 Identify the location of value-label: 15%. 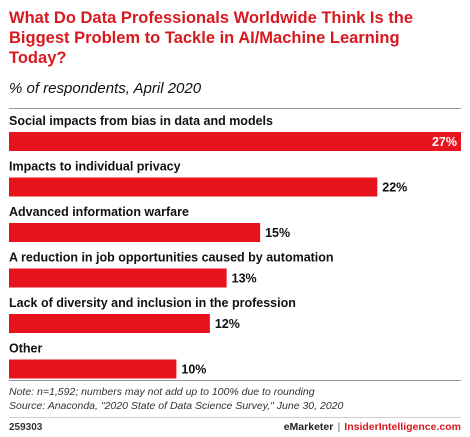
(277, 233).